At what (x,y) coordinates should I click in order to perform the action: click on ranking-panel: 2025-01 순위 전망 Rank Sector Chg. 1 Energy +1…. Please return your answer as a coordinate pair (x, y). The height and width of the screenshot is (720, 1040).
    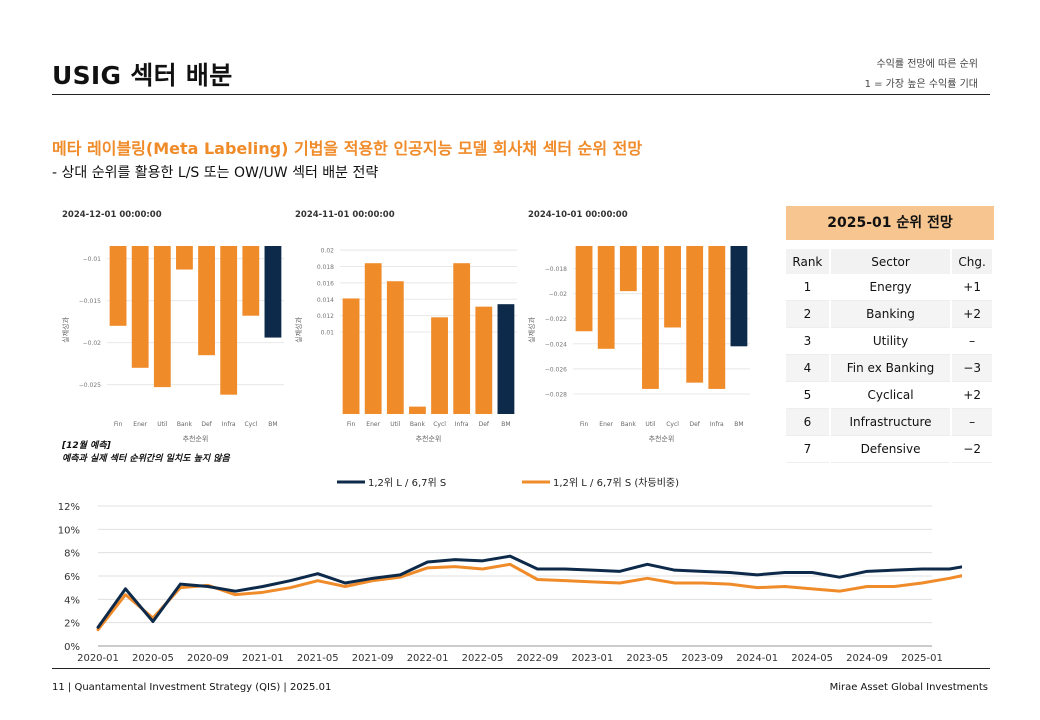
    Looking at the image, I should click on (890, 334).